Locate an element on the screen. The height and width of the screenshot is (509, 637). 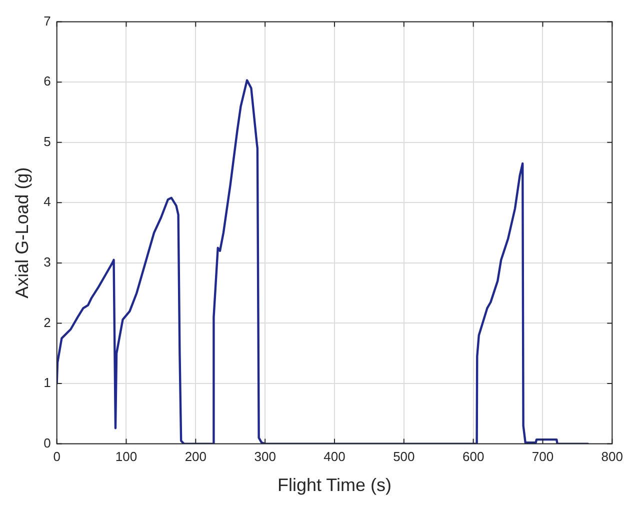
y-tick-label: 2 is located at coordinates (47, 322).